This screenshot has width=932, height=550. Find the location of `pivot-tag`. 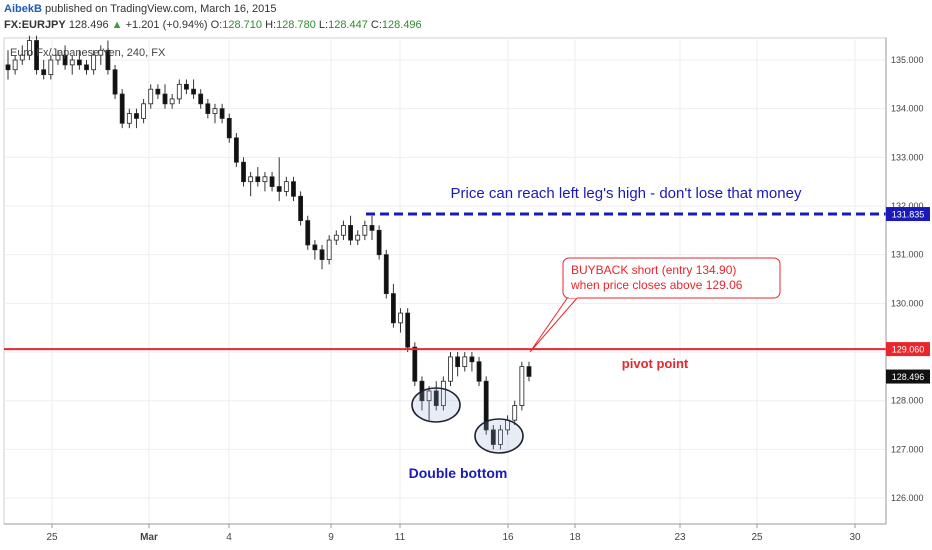

pivot-tag is located at coordinates (908, 349).